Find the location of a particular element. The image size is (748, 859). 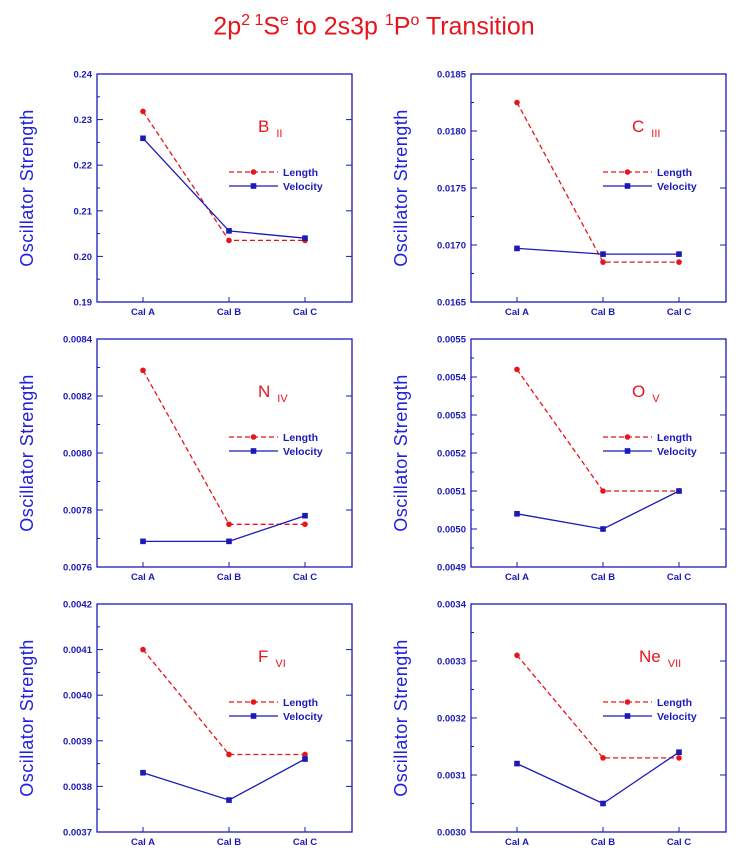

ion-label: F VI is located at coordinates (272, 658).